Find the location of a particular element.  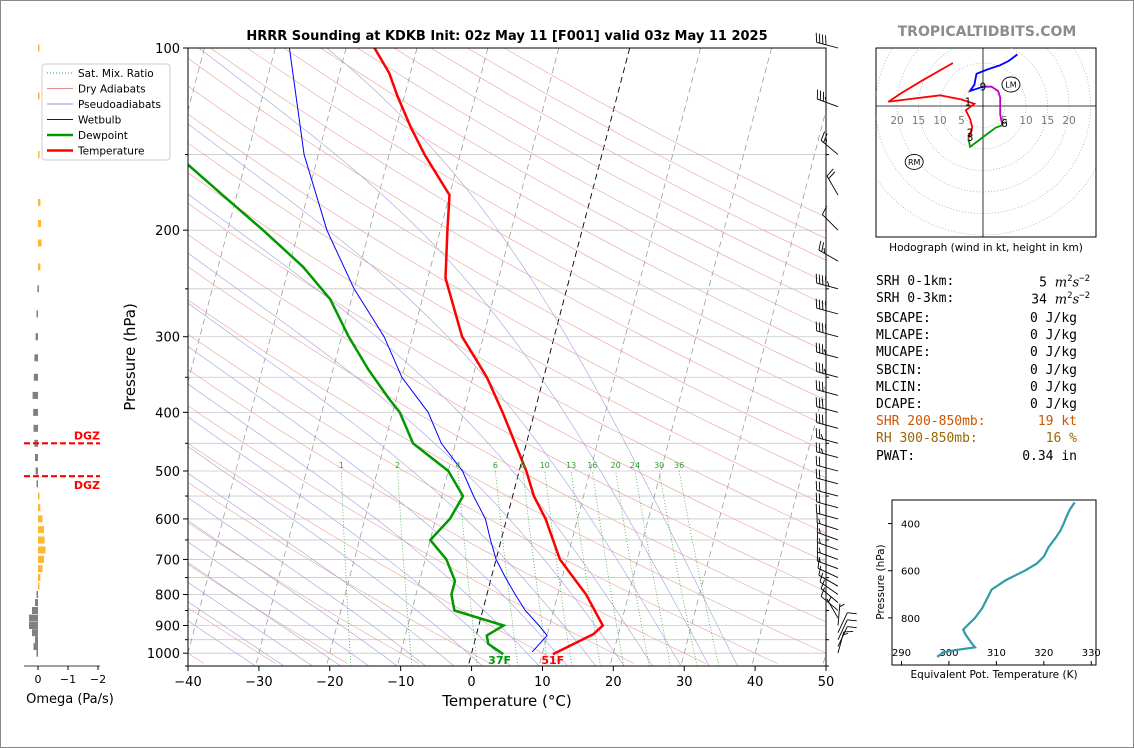

parameter-row: MLCAPE: 0 J/kg is located at coordinates (983, 336).